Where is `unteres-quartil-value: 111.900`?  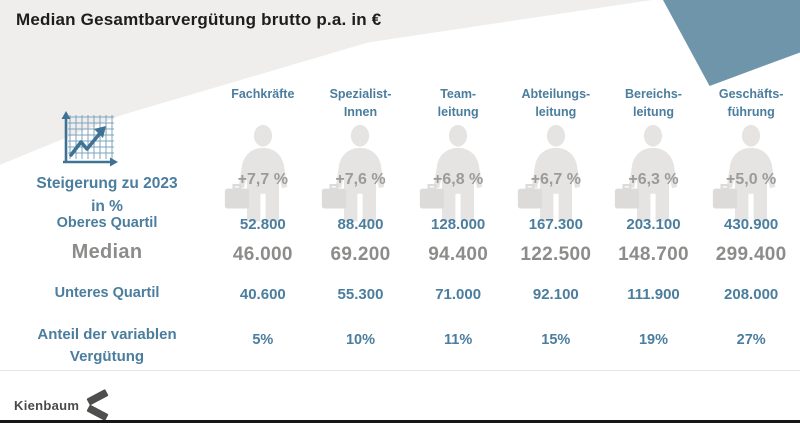 unteres-quartil-value: 111.900 is located at coordinates (653, 294).